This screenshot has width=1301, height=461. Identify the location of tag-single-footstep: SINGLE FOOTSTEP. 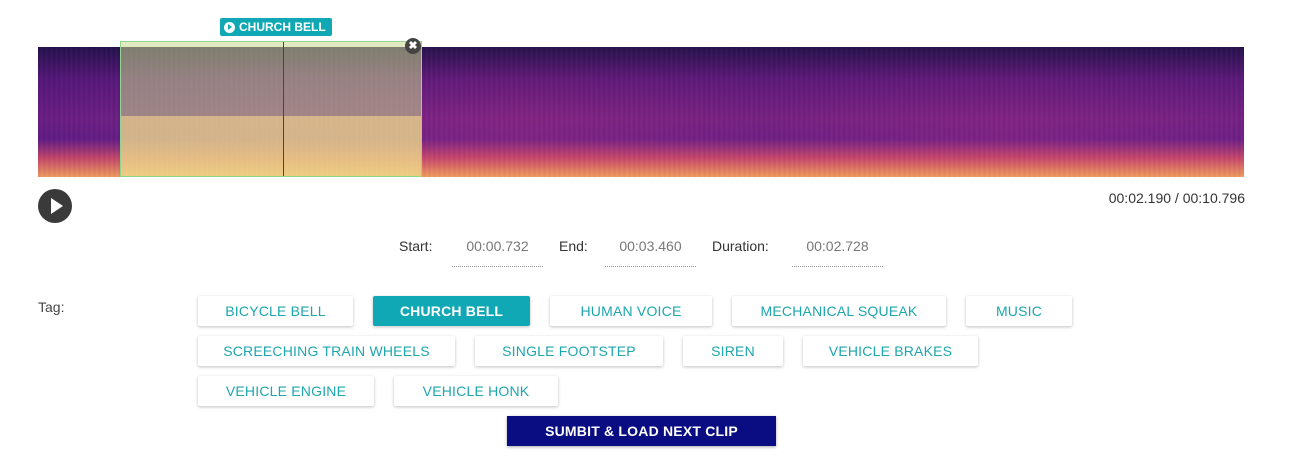
(569, 351).